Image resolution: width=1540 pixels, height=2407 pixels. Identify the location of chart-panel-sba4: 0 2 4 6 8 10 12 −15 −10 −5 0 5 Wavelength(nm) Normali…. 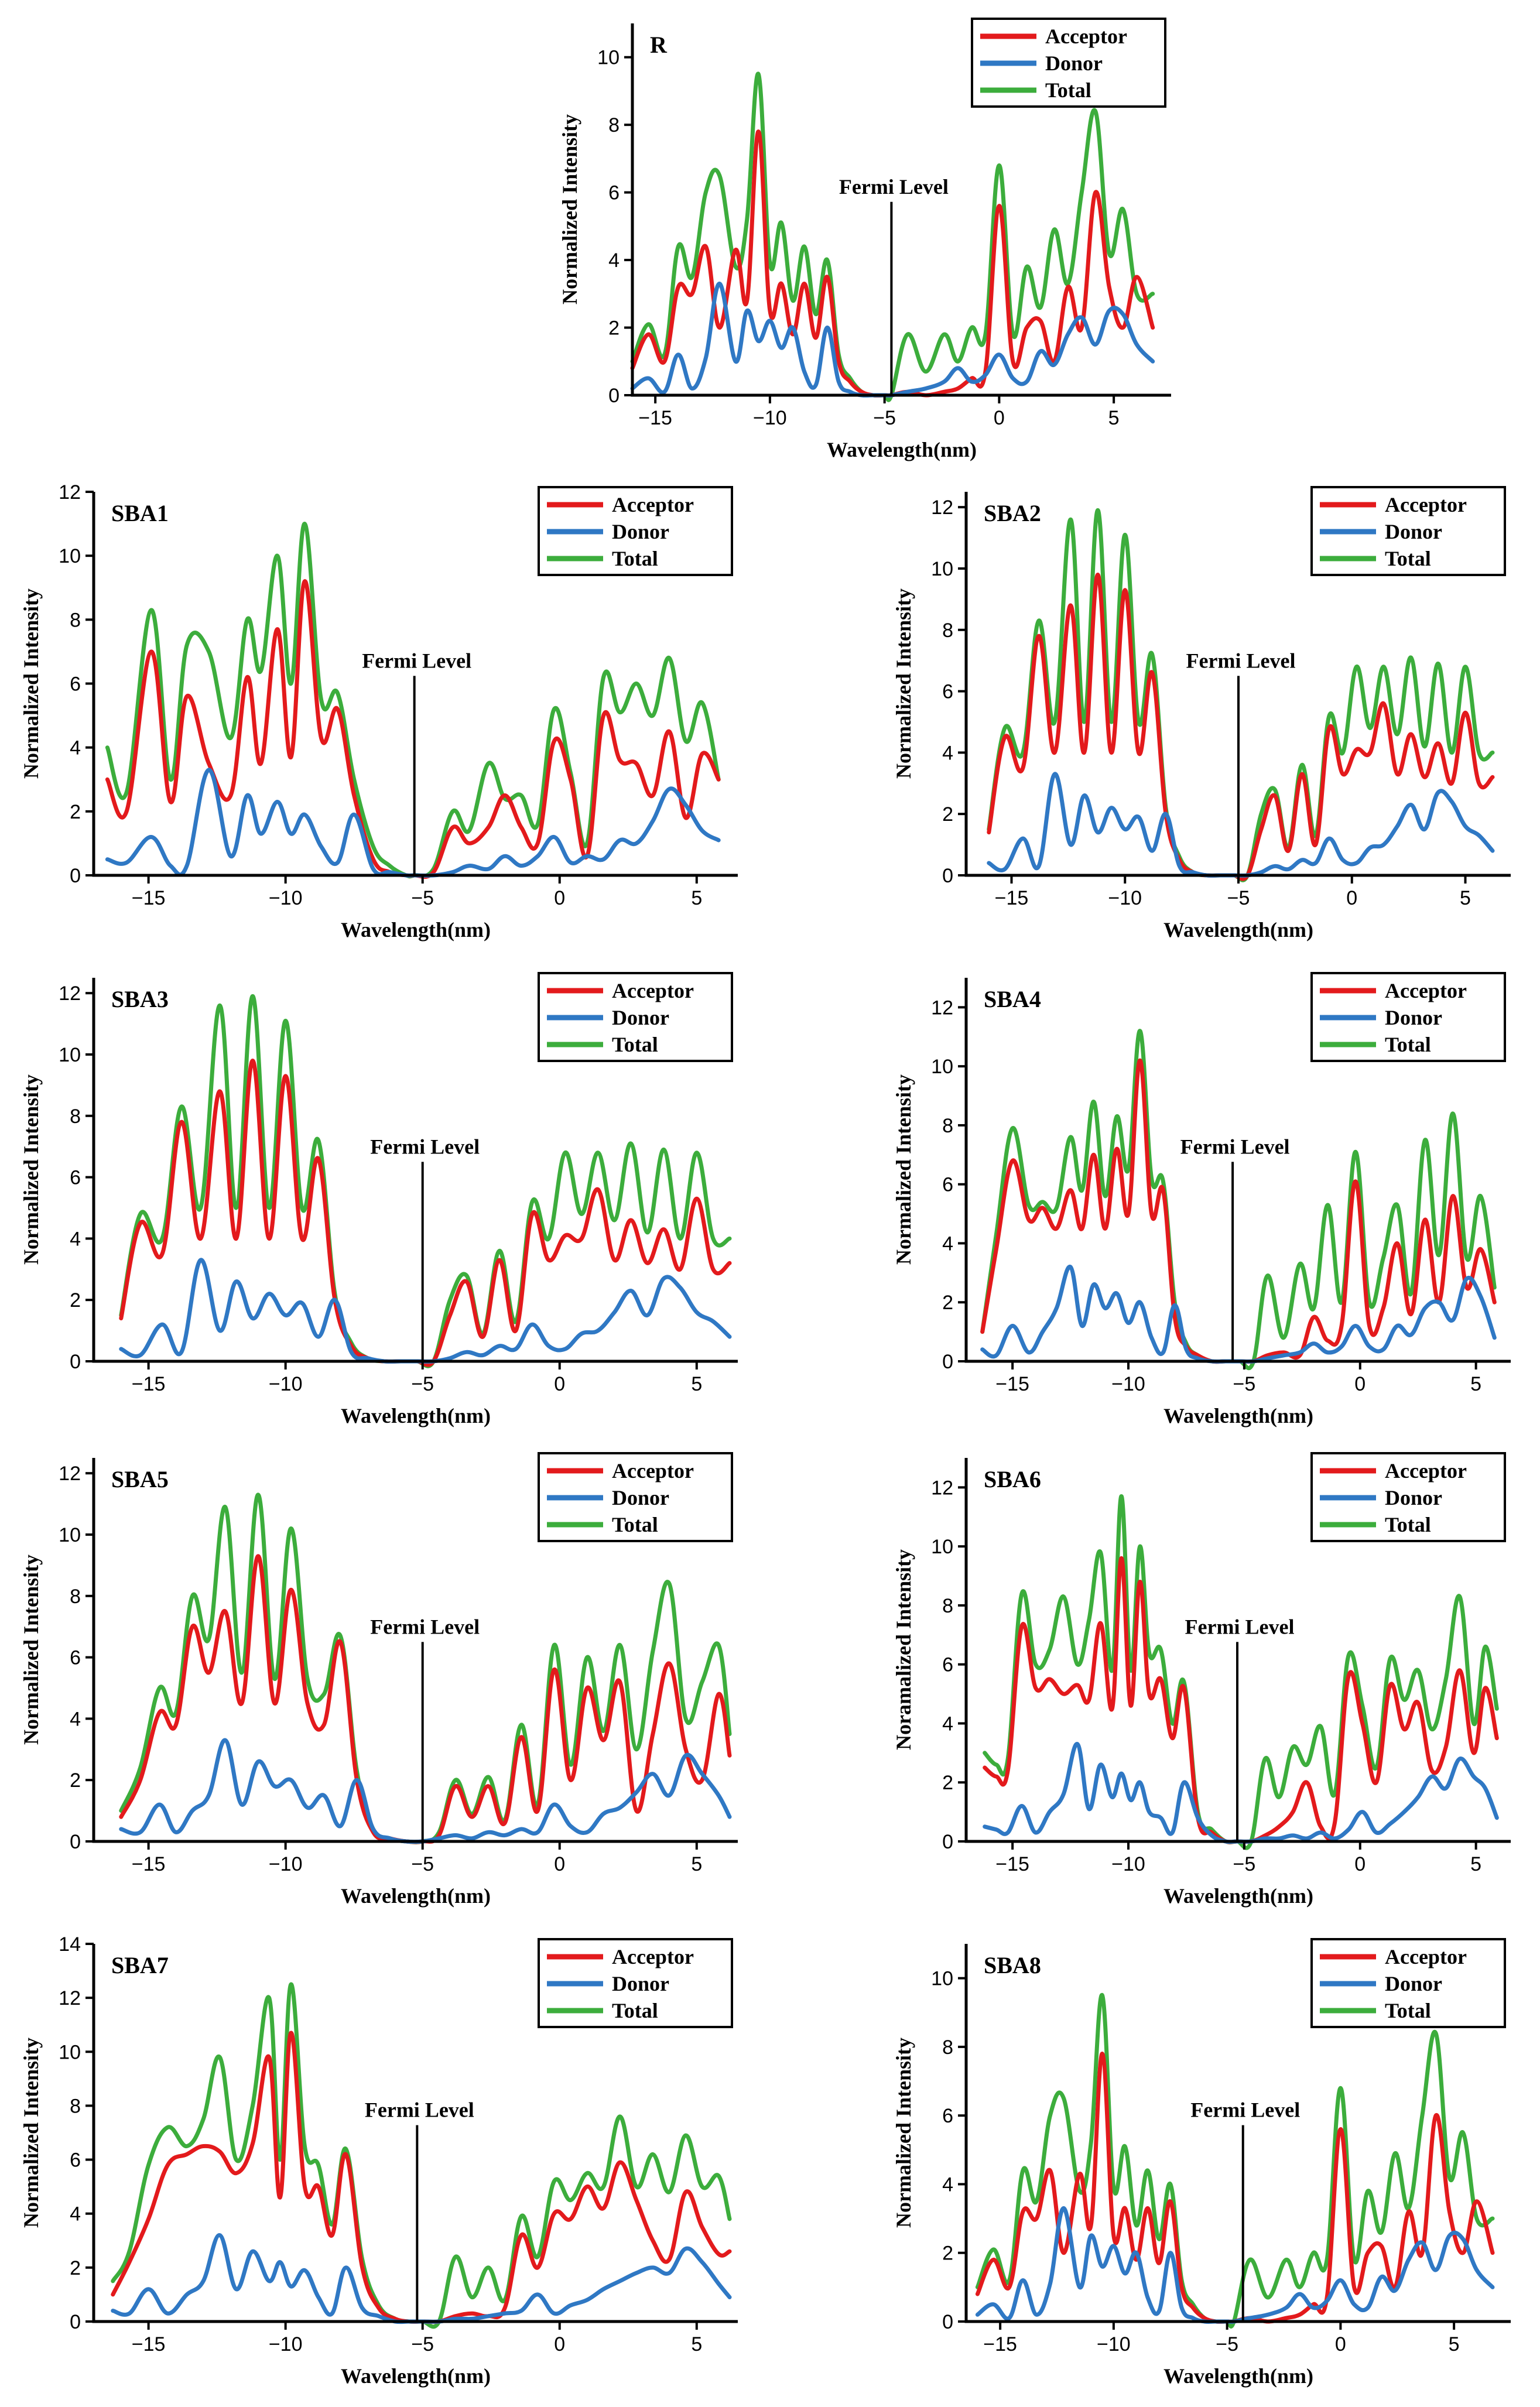
(1203, 1200).